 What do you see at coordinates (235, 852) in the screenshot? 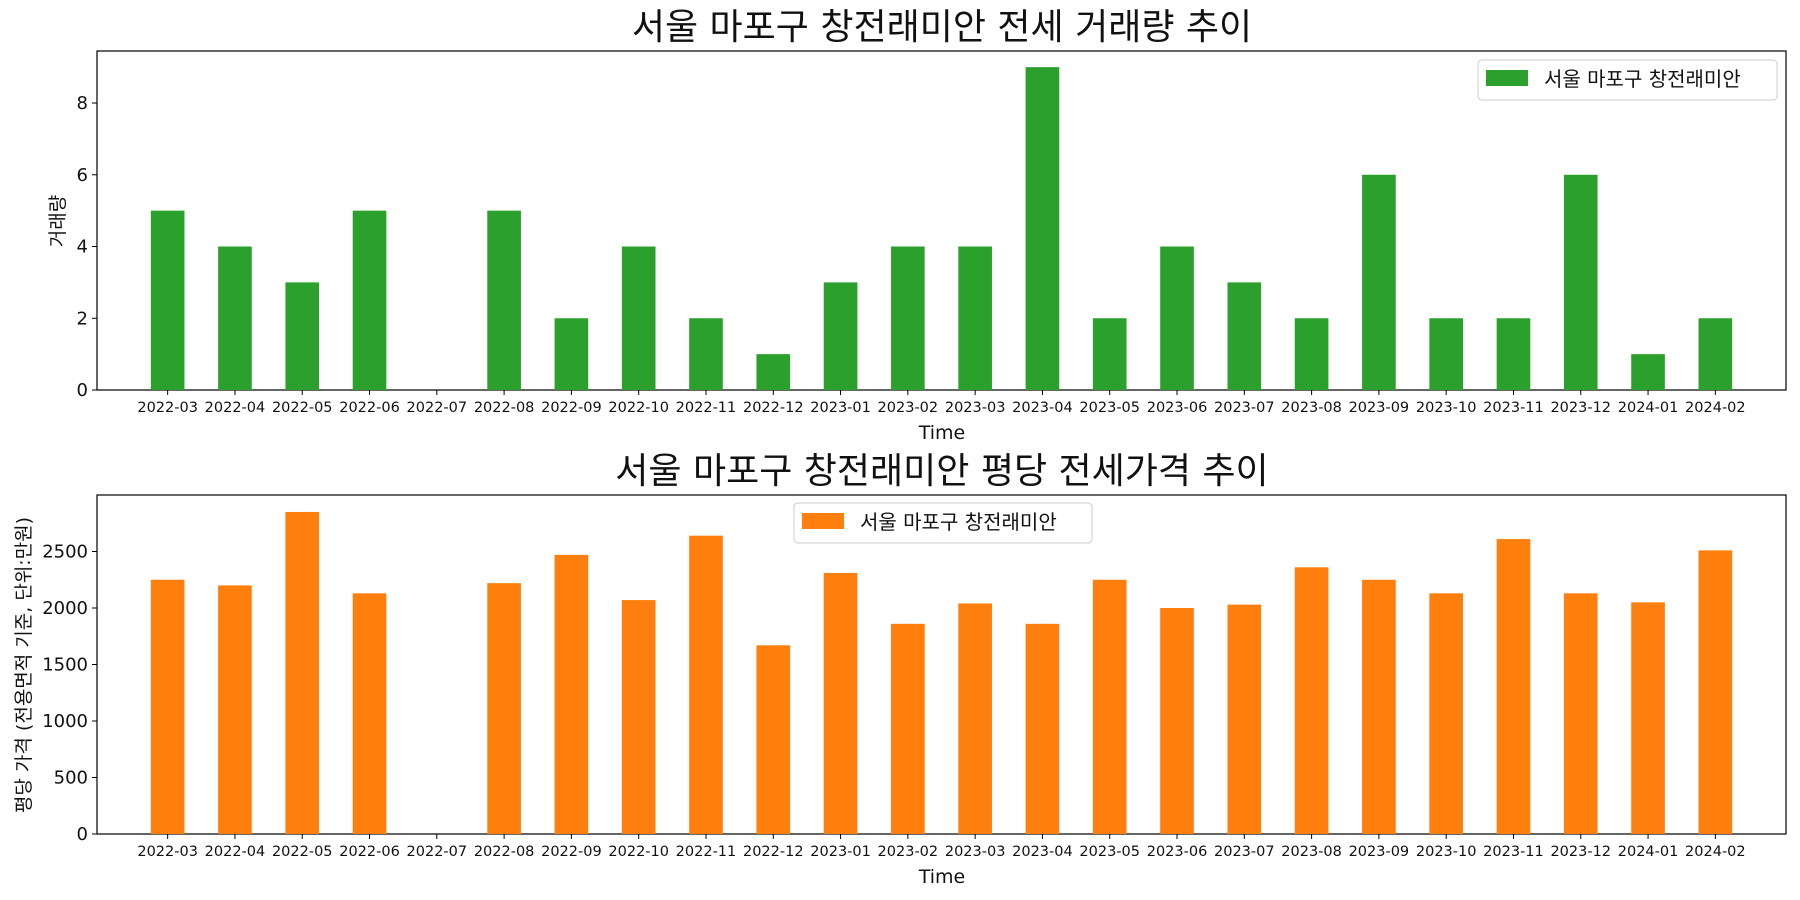
I see `price-x-tick-label: 2022-04` at bounding box center [235, 852].